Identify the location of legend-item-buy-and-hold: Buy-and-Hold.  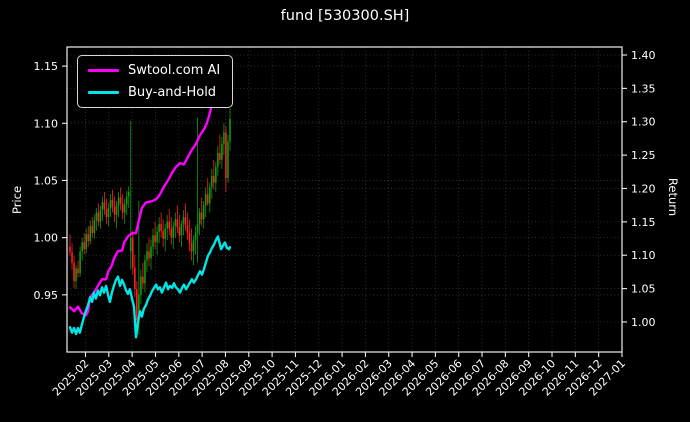
(154, 92).